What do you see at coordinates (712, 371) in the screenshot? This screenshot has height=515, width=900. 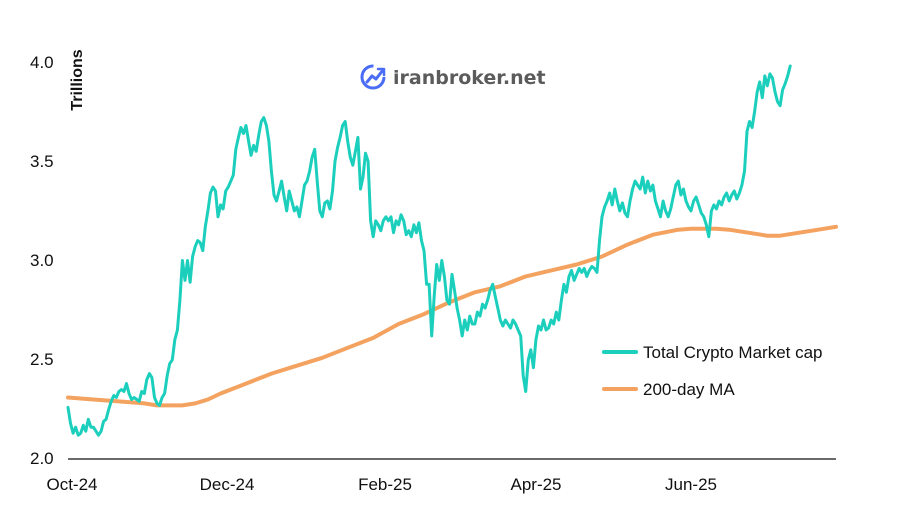 I see `legend: Total Crypto Market cap 200-day MA` at bounding box center [712, 371].